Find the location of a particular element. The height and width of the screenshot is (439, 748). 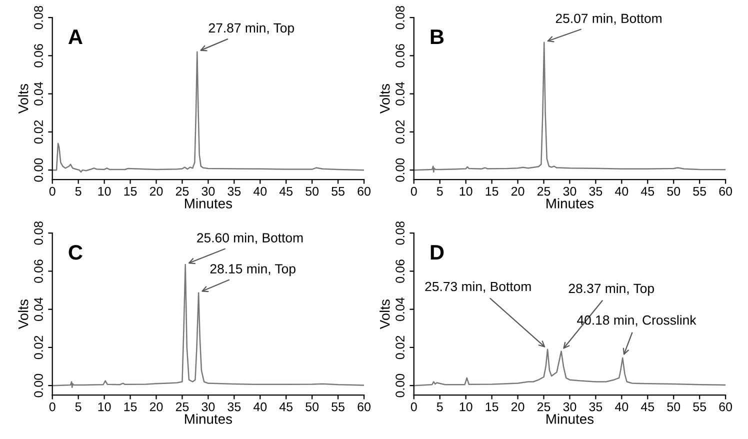

annotation: 25.73 min, Bottom is located at coordinates (478, 287).